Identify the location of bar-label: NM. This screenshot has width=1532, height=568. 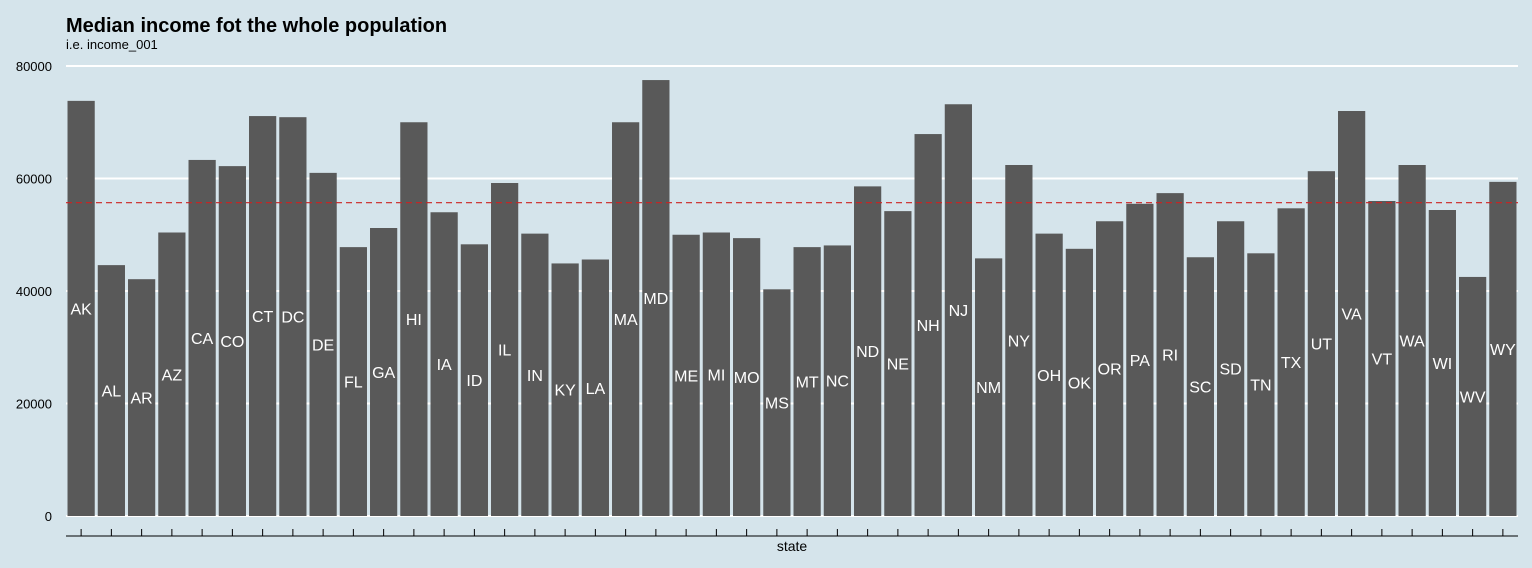
(988, 388).